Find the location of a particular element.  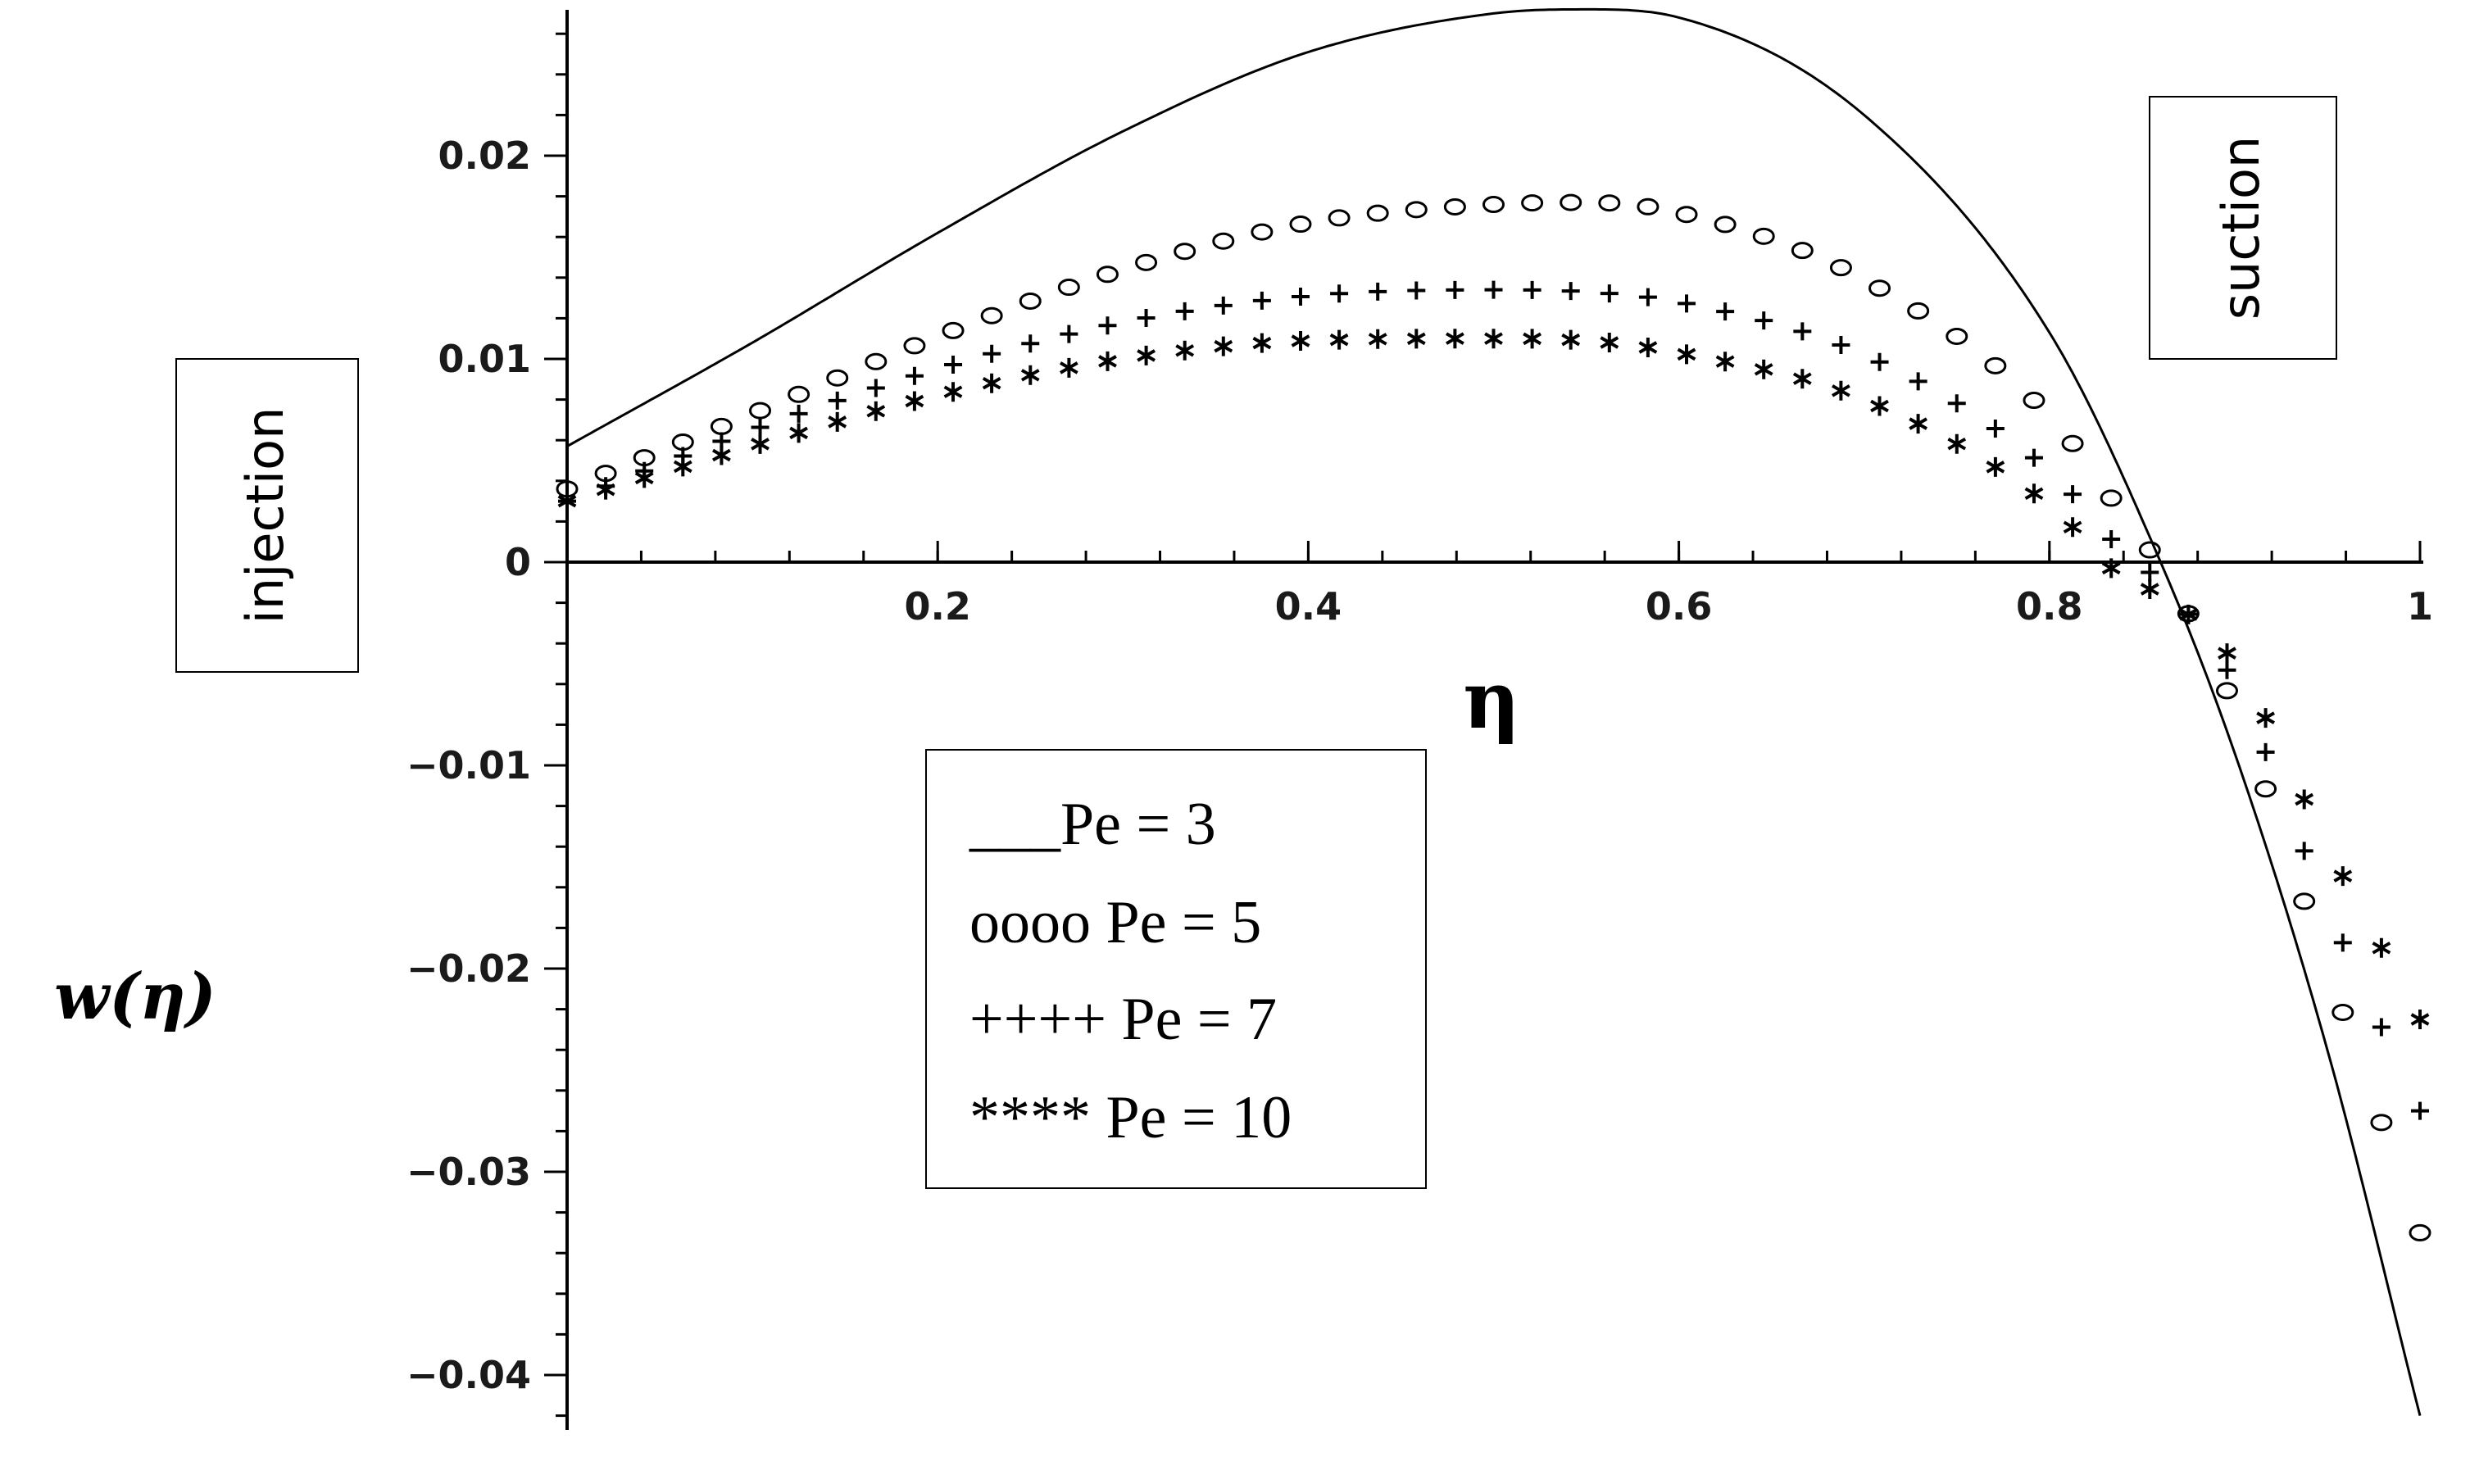

y-axis-title: w(η) is located at coordinates (135, 997).